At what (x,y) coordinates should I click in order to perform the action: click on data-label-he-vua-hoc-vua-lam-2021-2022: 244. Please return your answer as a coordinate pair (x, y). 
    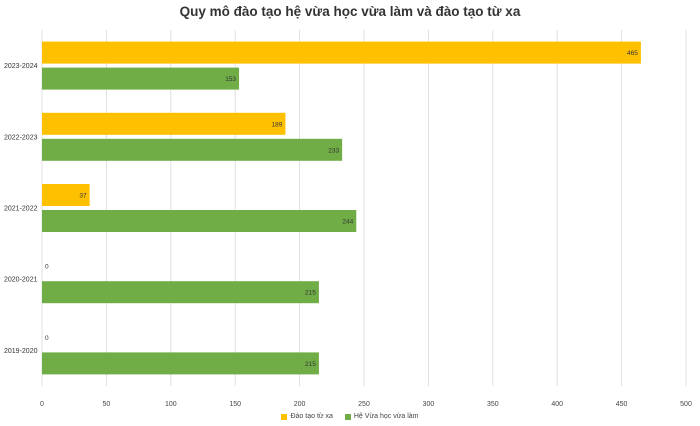
    Looking at the image, I should click on (347, 222).